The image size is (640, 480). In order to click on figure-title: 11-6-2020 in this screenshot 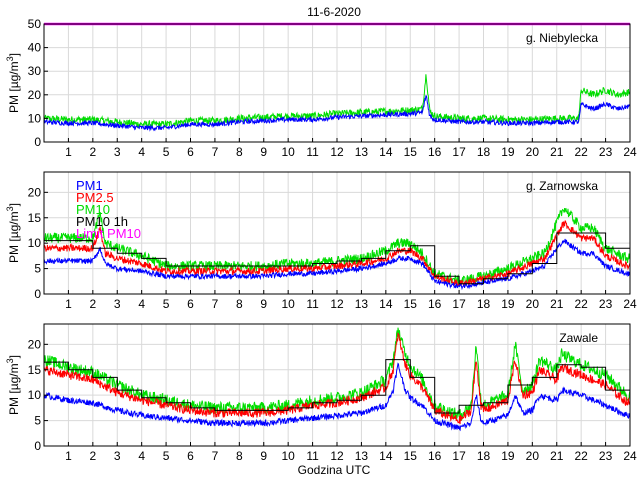, I will do `click(334, 12)`.